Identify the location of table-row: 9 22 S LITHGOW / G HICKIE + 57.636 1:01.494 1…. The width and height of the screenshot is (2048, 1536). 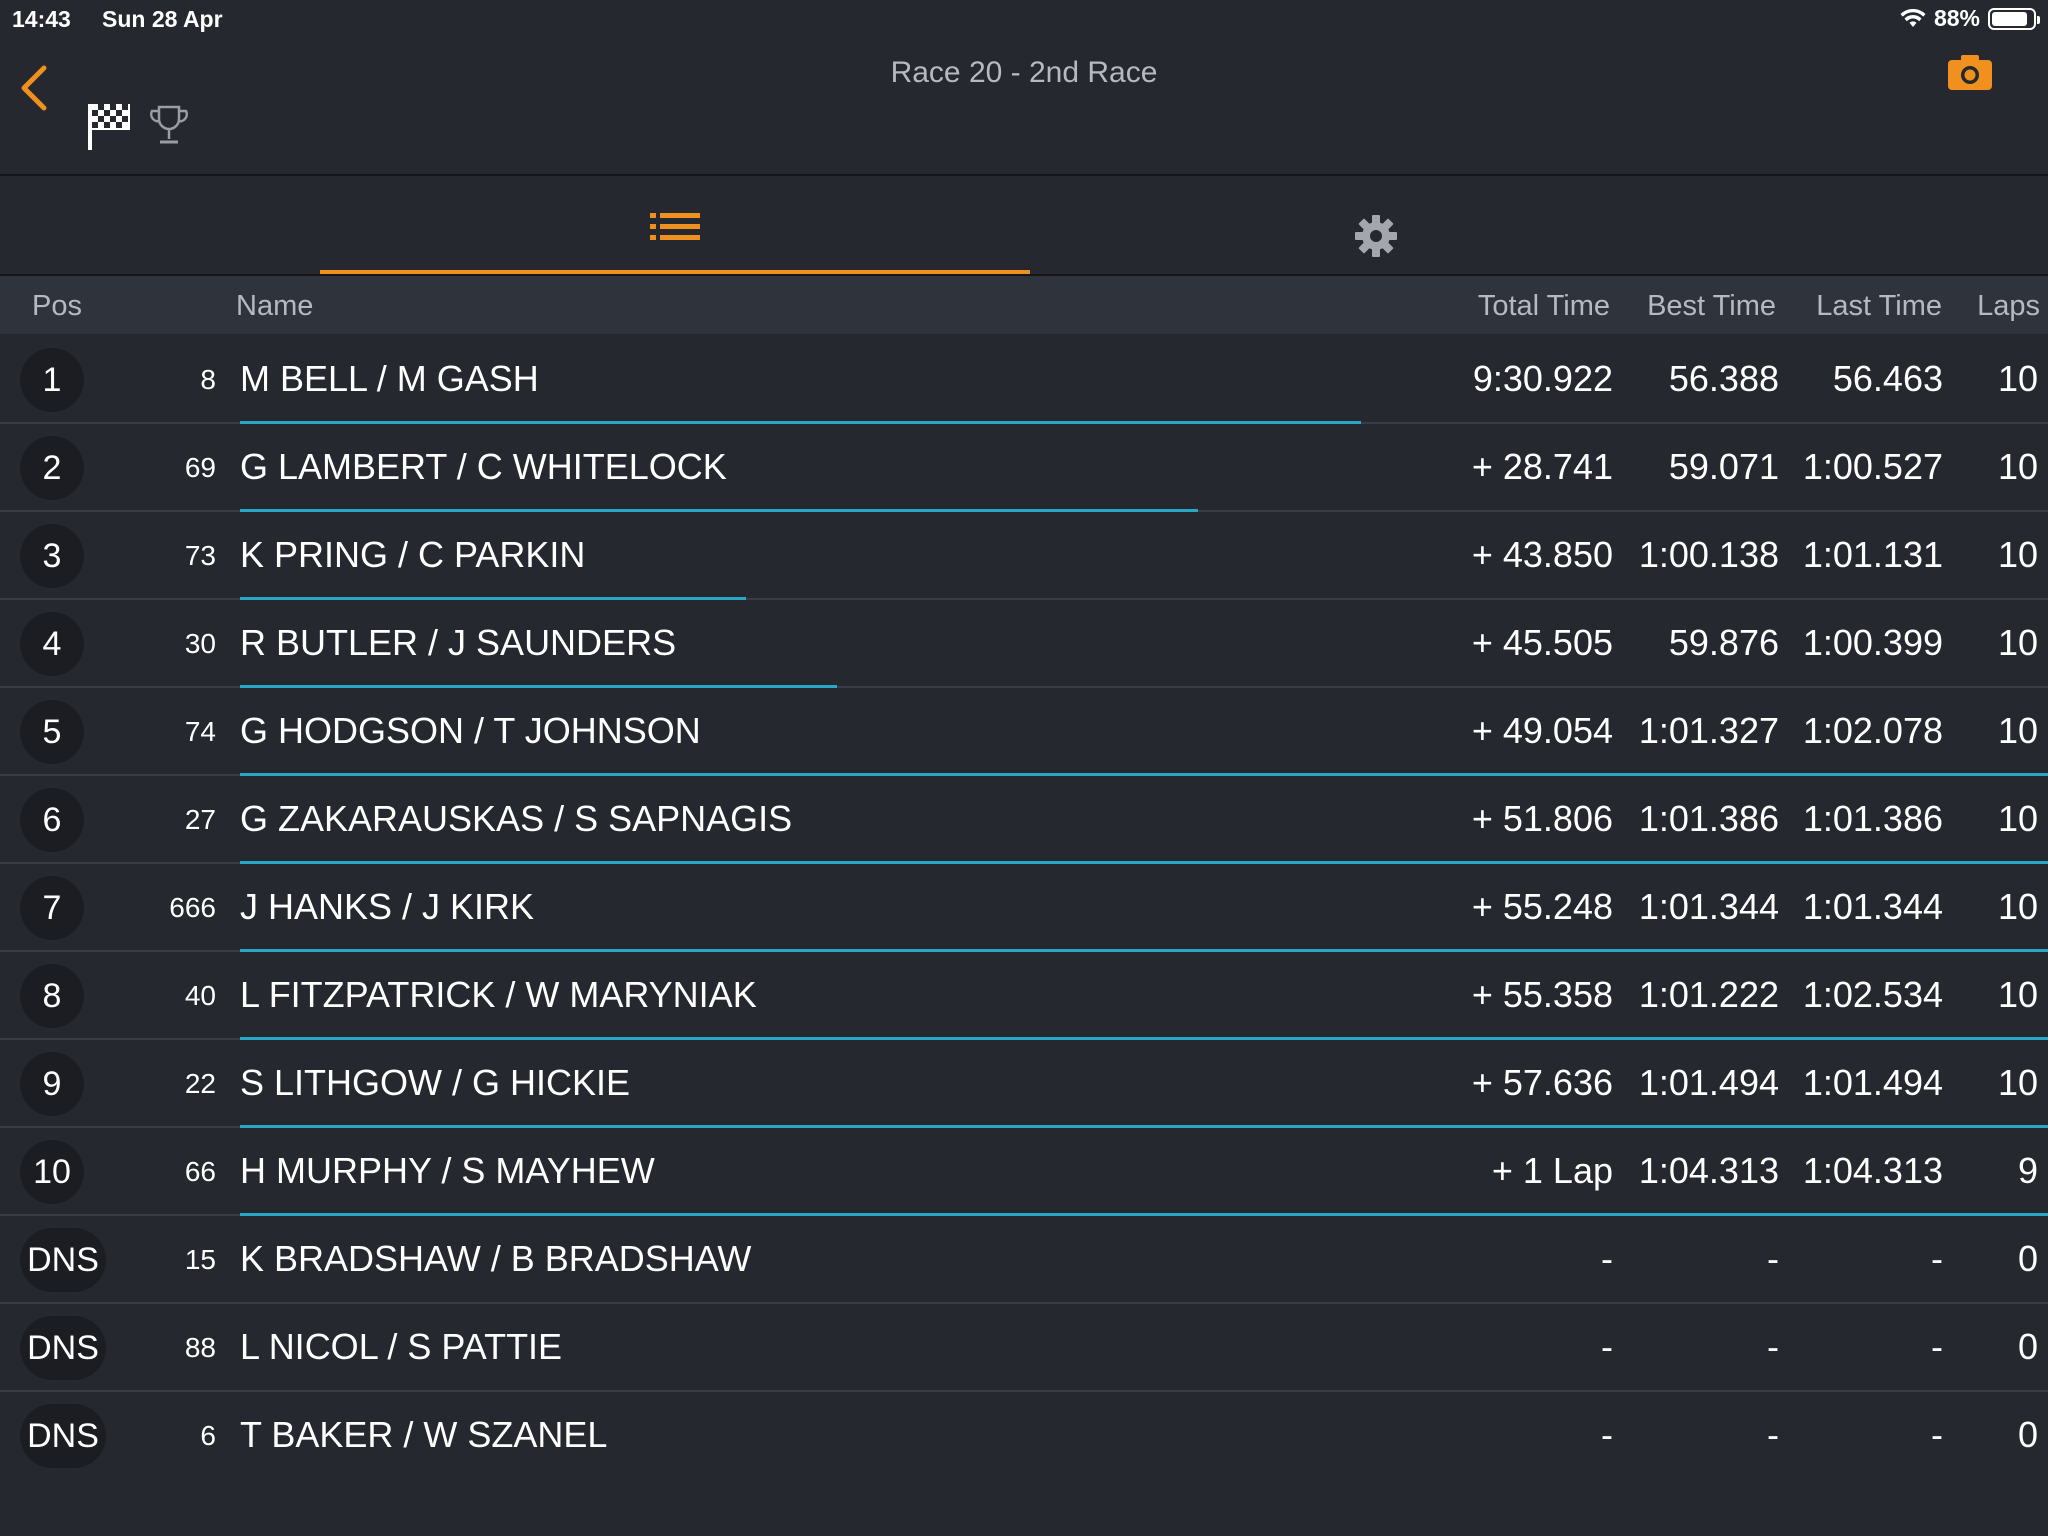
(1024, 1084).